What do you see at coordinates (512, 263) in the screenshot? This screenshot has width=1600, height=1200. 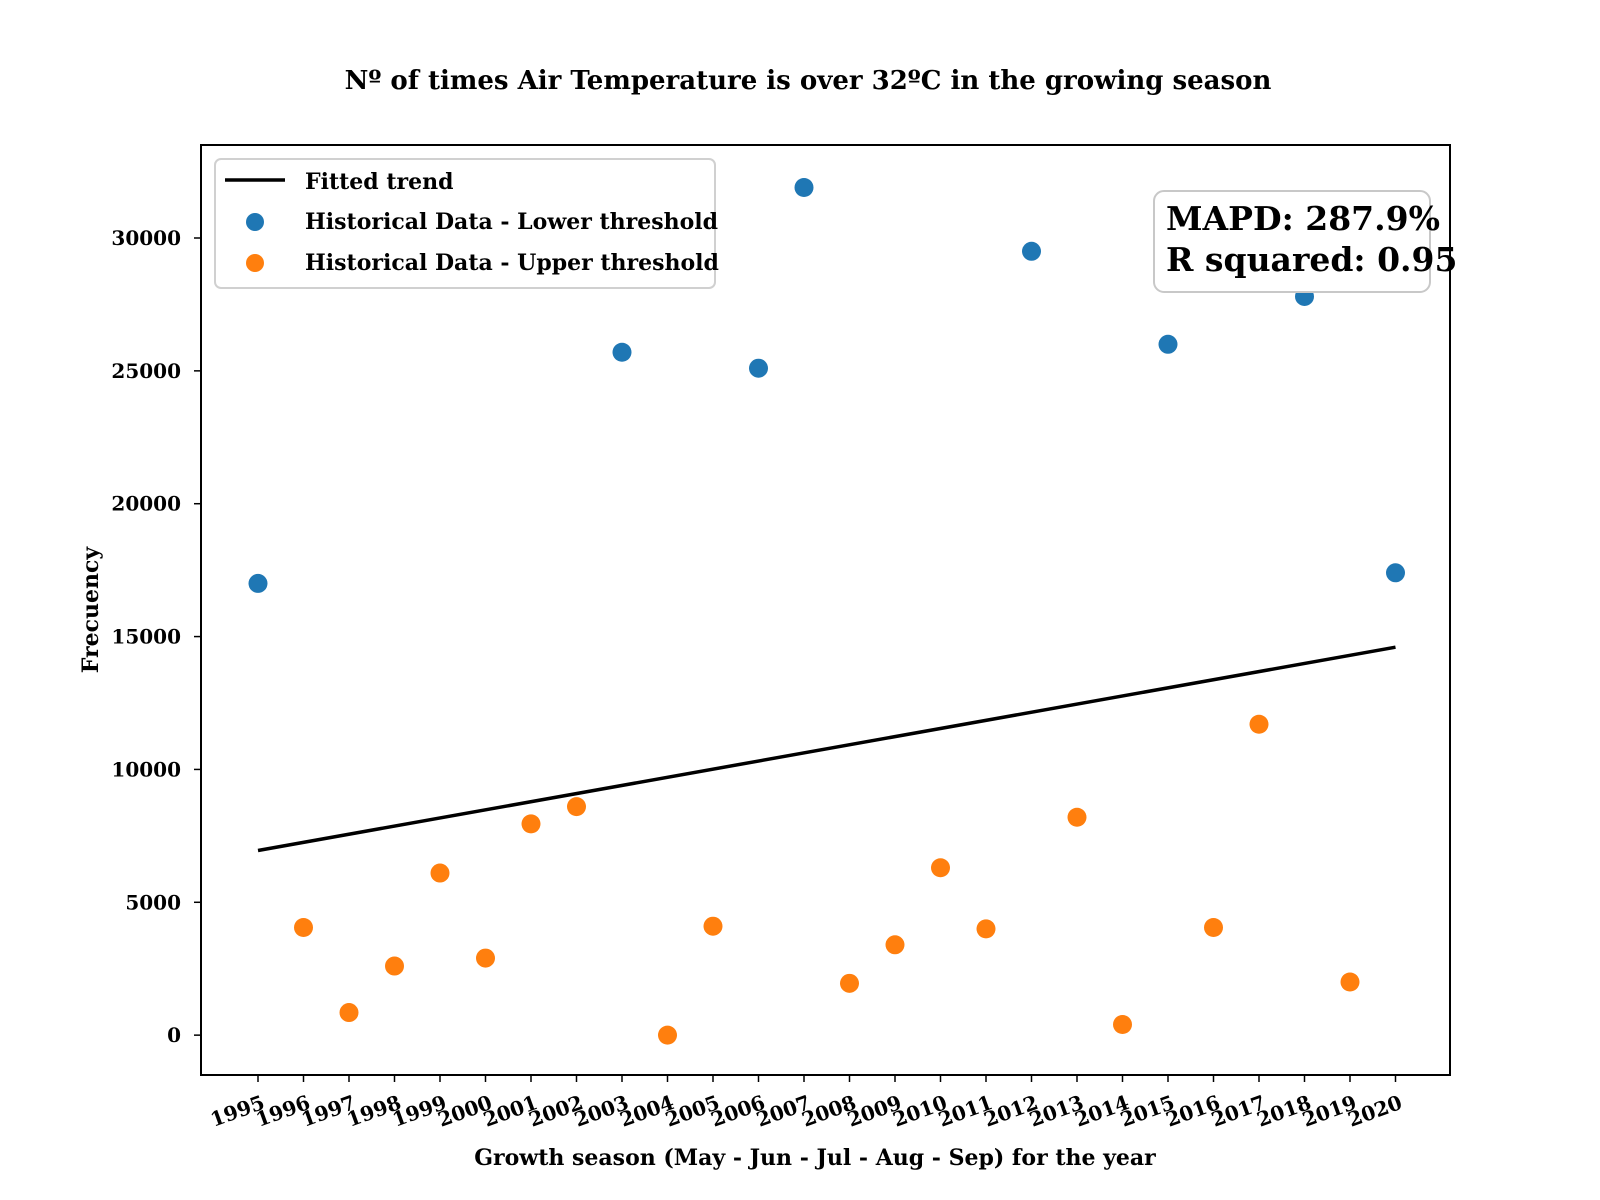 I see `legend-upper-label: Historical Data - Upper threshold` at bounding box center [512, 263].